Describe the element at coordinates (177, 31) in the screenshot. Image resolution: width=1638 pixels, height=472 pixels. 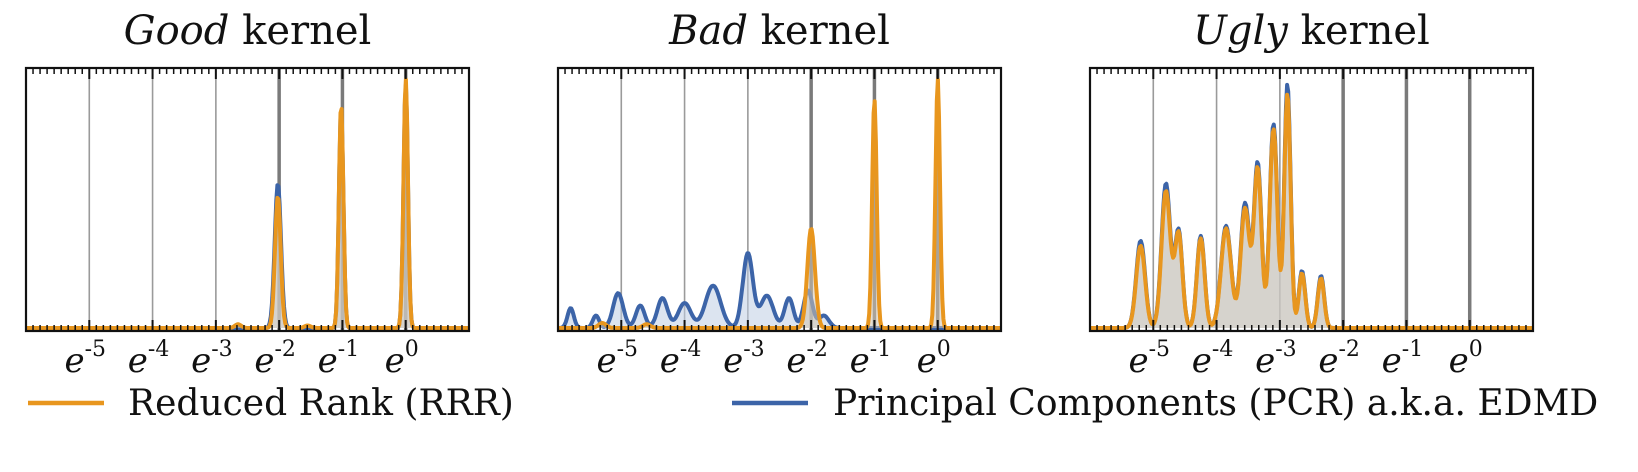
I see `chart-title-emphasis: Good` at that location.